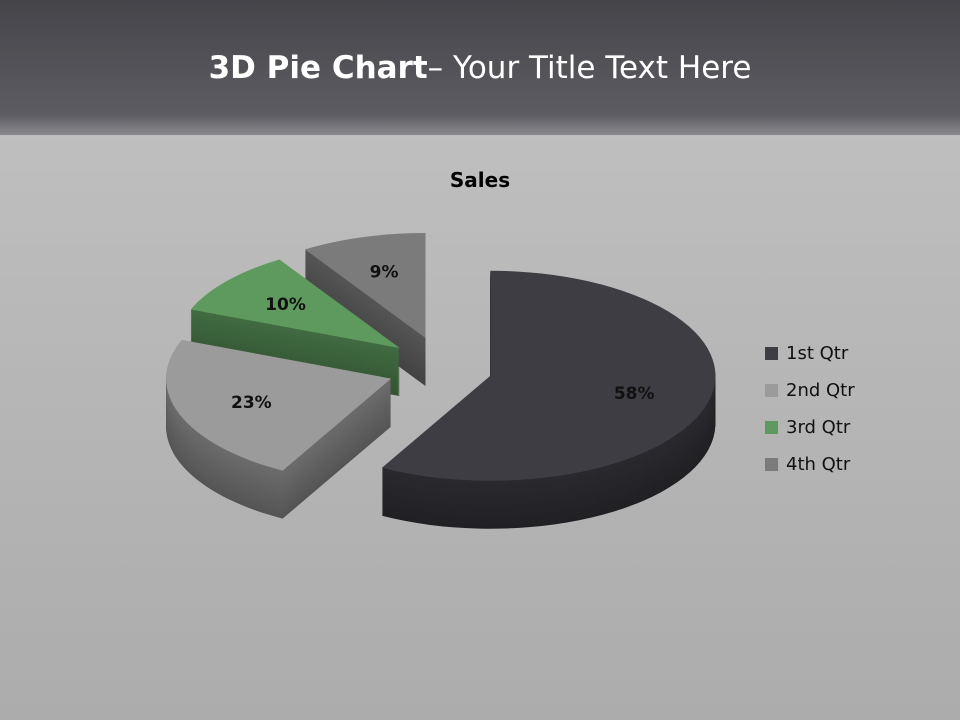  I want to click on title-rest: – Your Title Text Here, so click(589, 68).